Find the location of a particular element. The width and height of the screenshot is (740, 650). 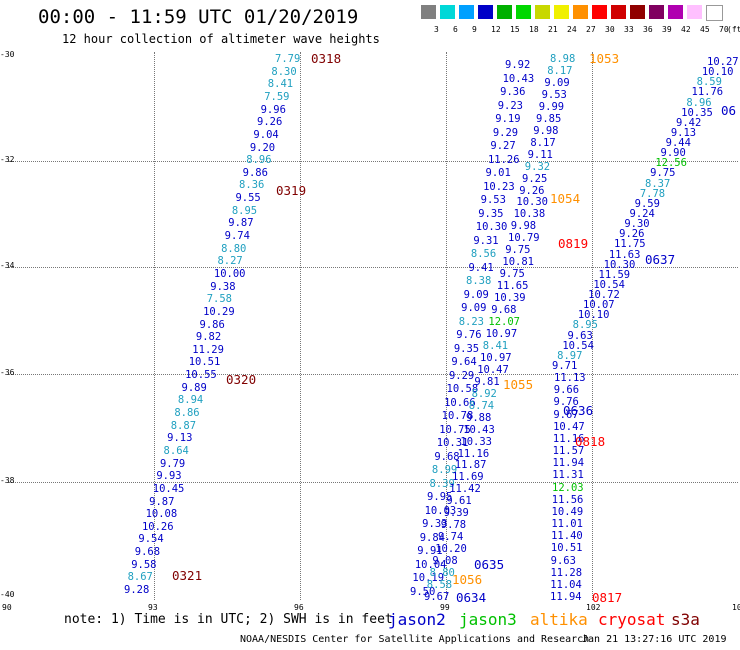

pass-time-label: 0319 is located at coordinates (291, 190).